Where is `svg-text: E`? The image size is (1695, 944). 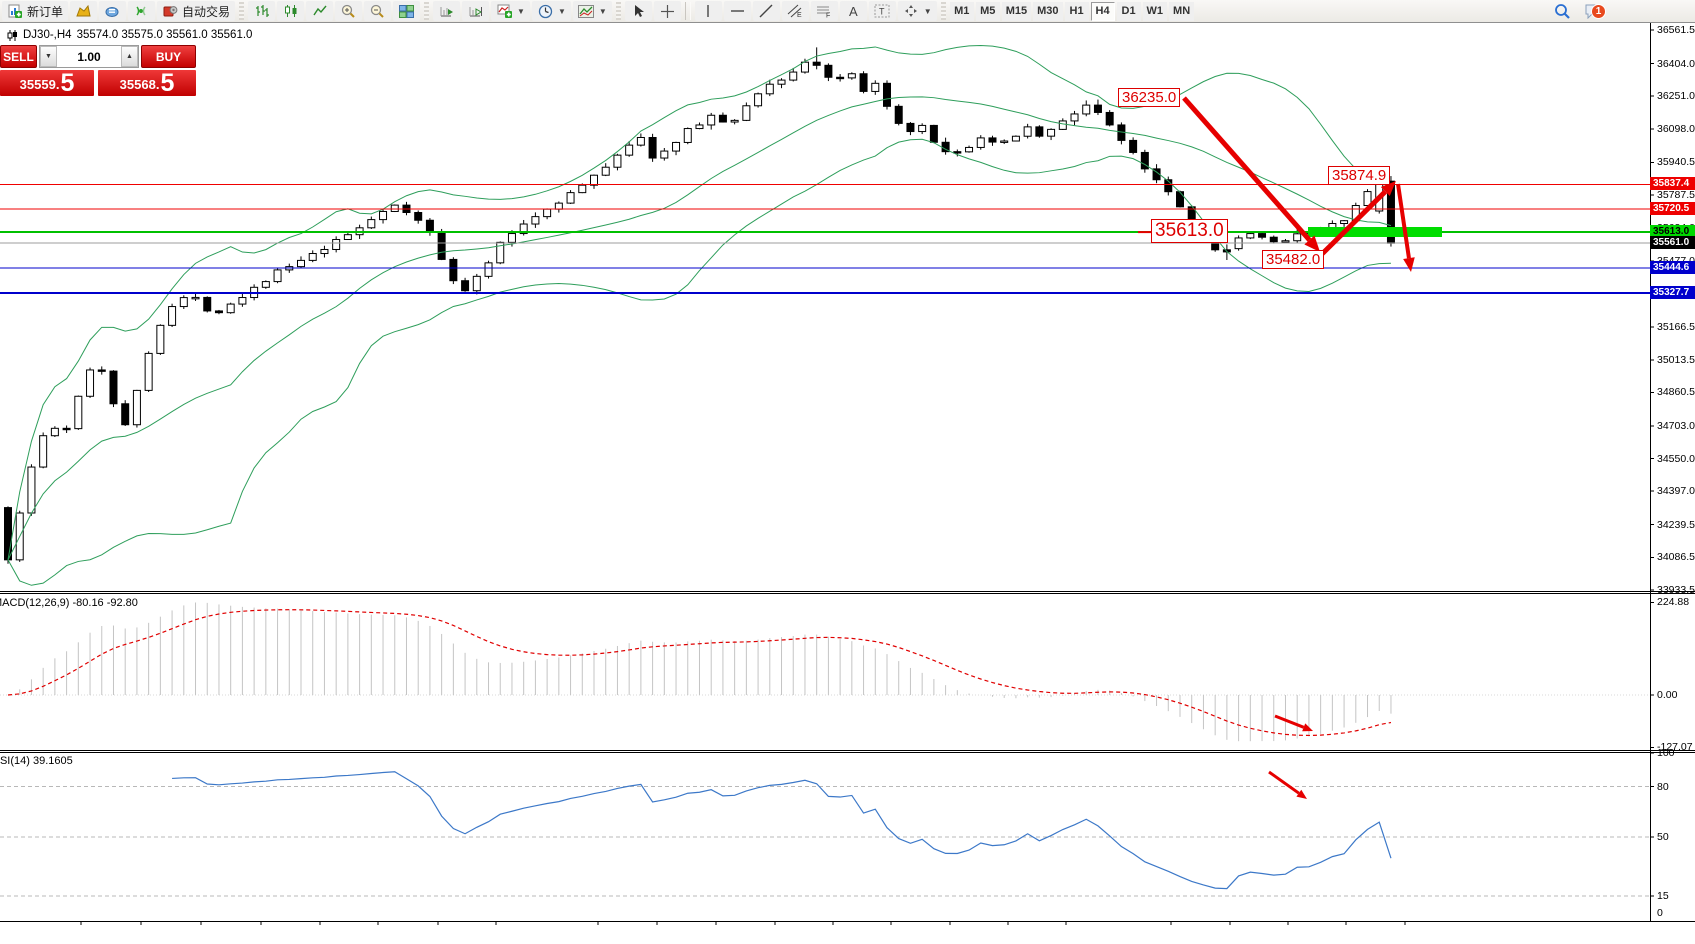
svg-text: E is located at coordinates (799, 15).